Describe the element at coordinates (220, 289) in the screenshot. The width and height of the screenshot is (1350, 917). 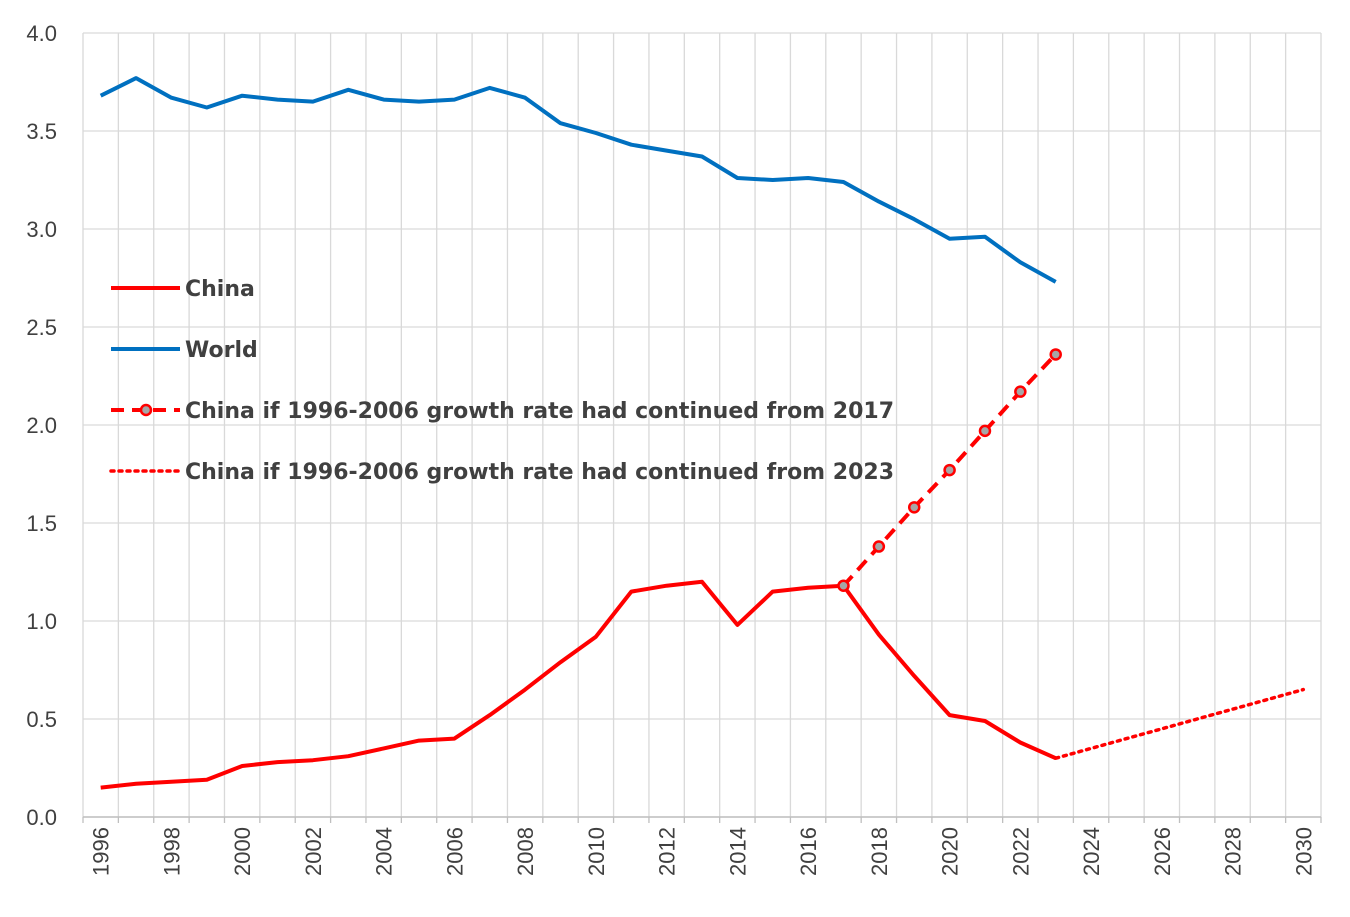
I see `legend-label-0: China` at that location.